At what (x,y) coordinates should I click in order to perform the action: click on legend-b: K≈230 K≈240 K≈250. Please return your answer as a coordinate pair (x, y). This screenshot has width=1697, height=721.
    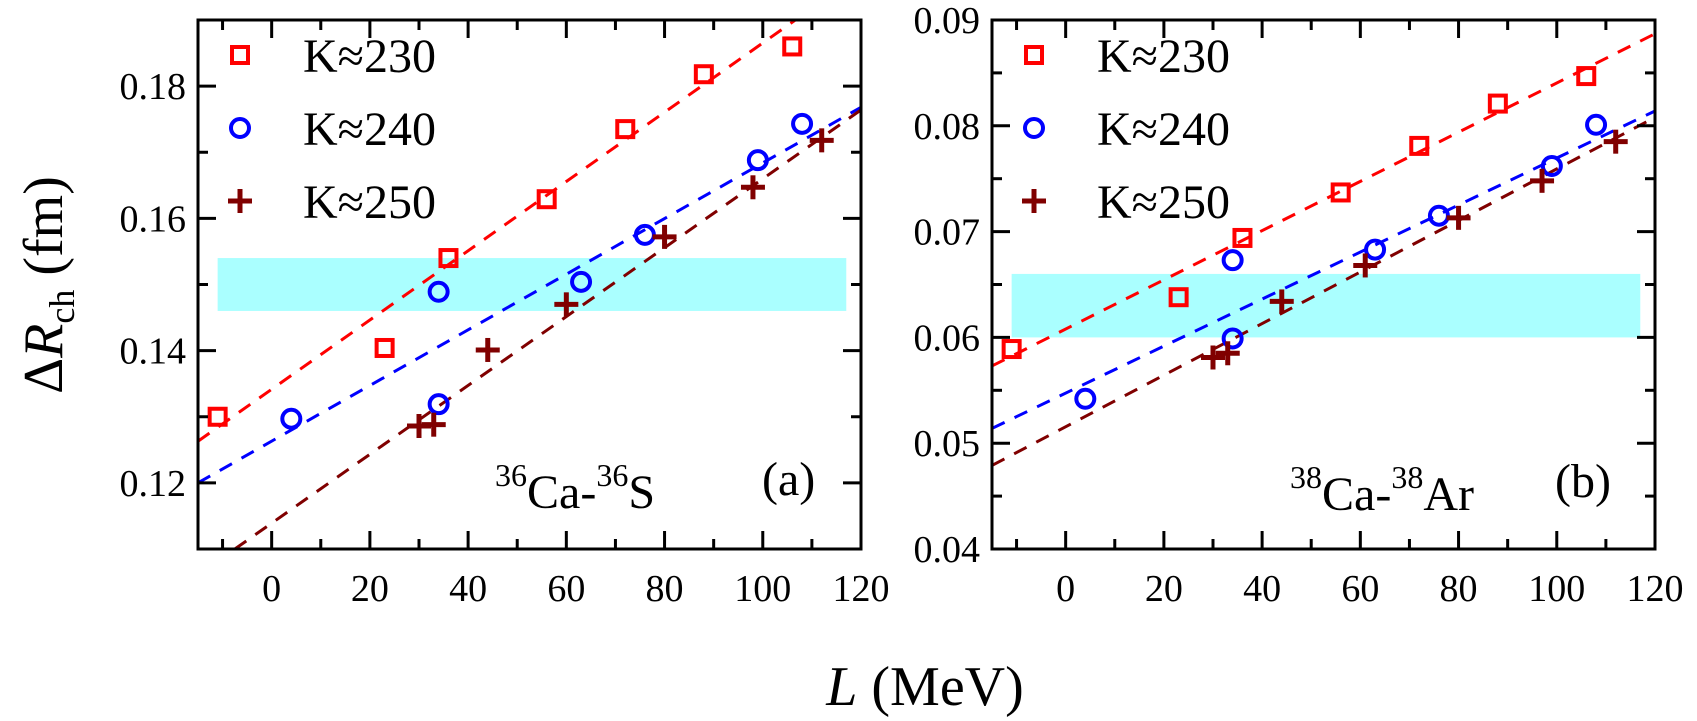
    Looking at the image, I should click on (1126, 129).